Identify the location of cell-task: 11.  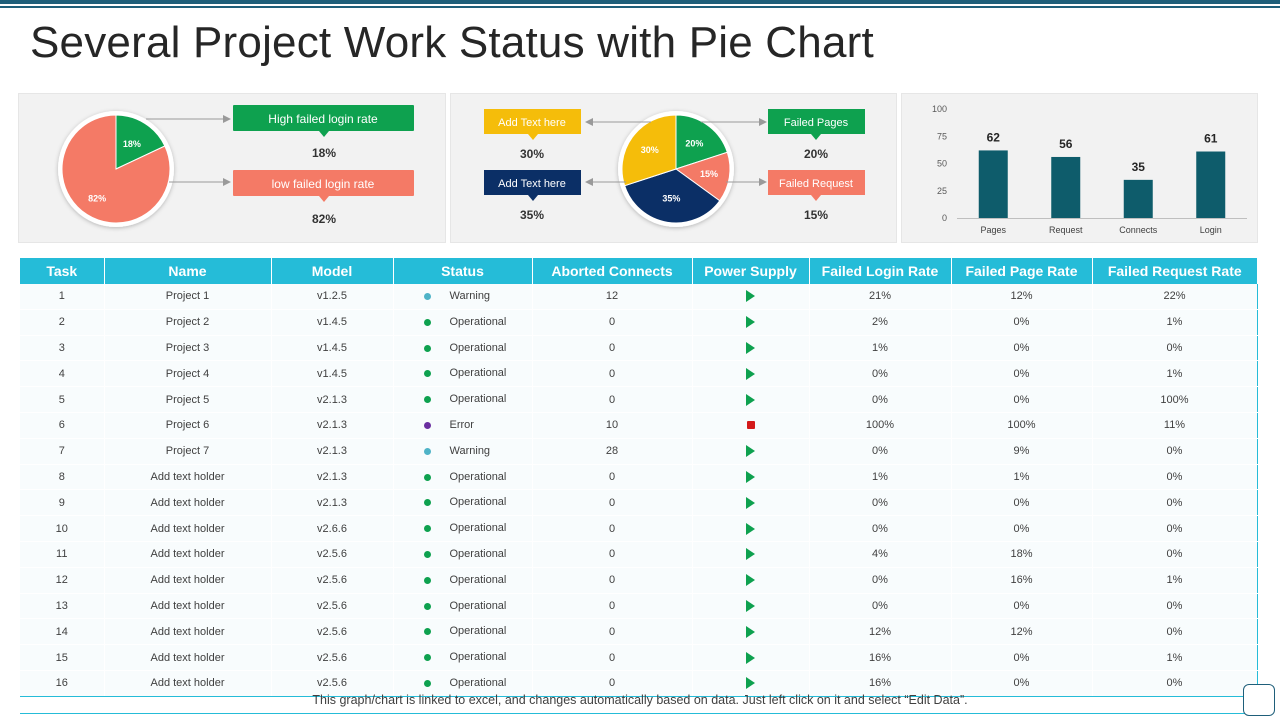
(62, 554).